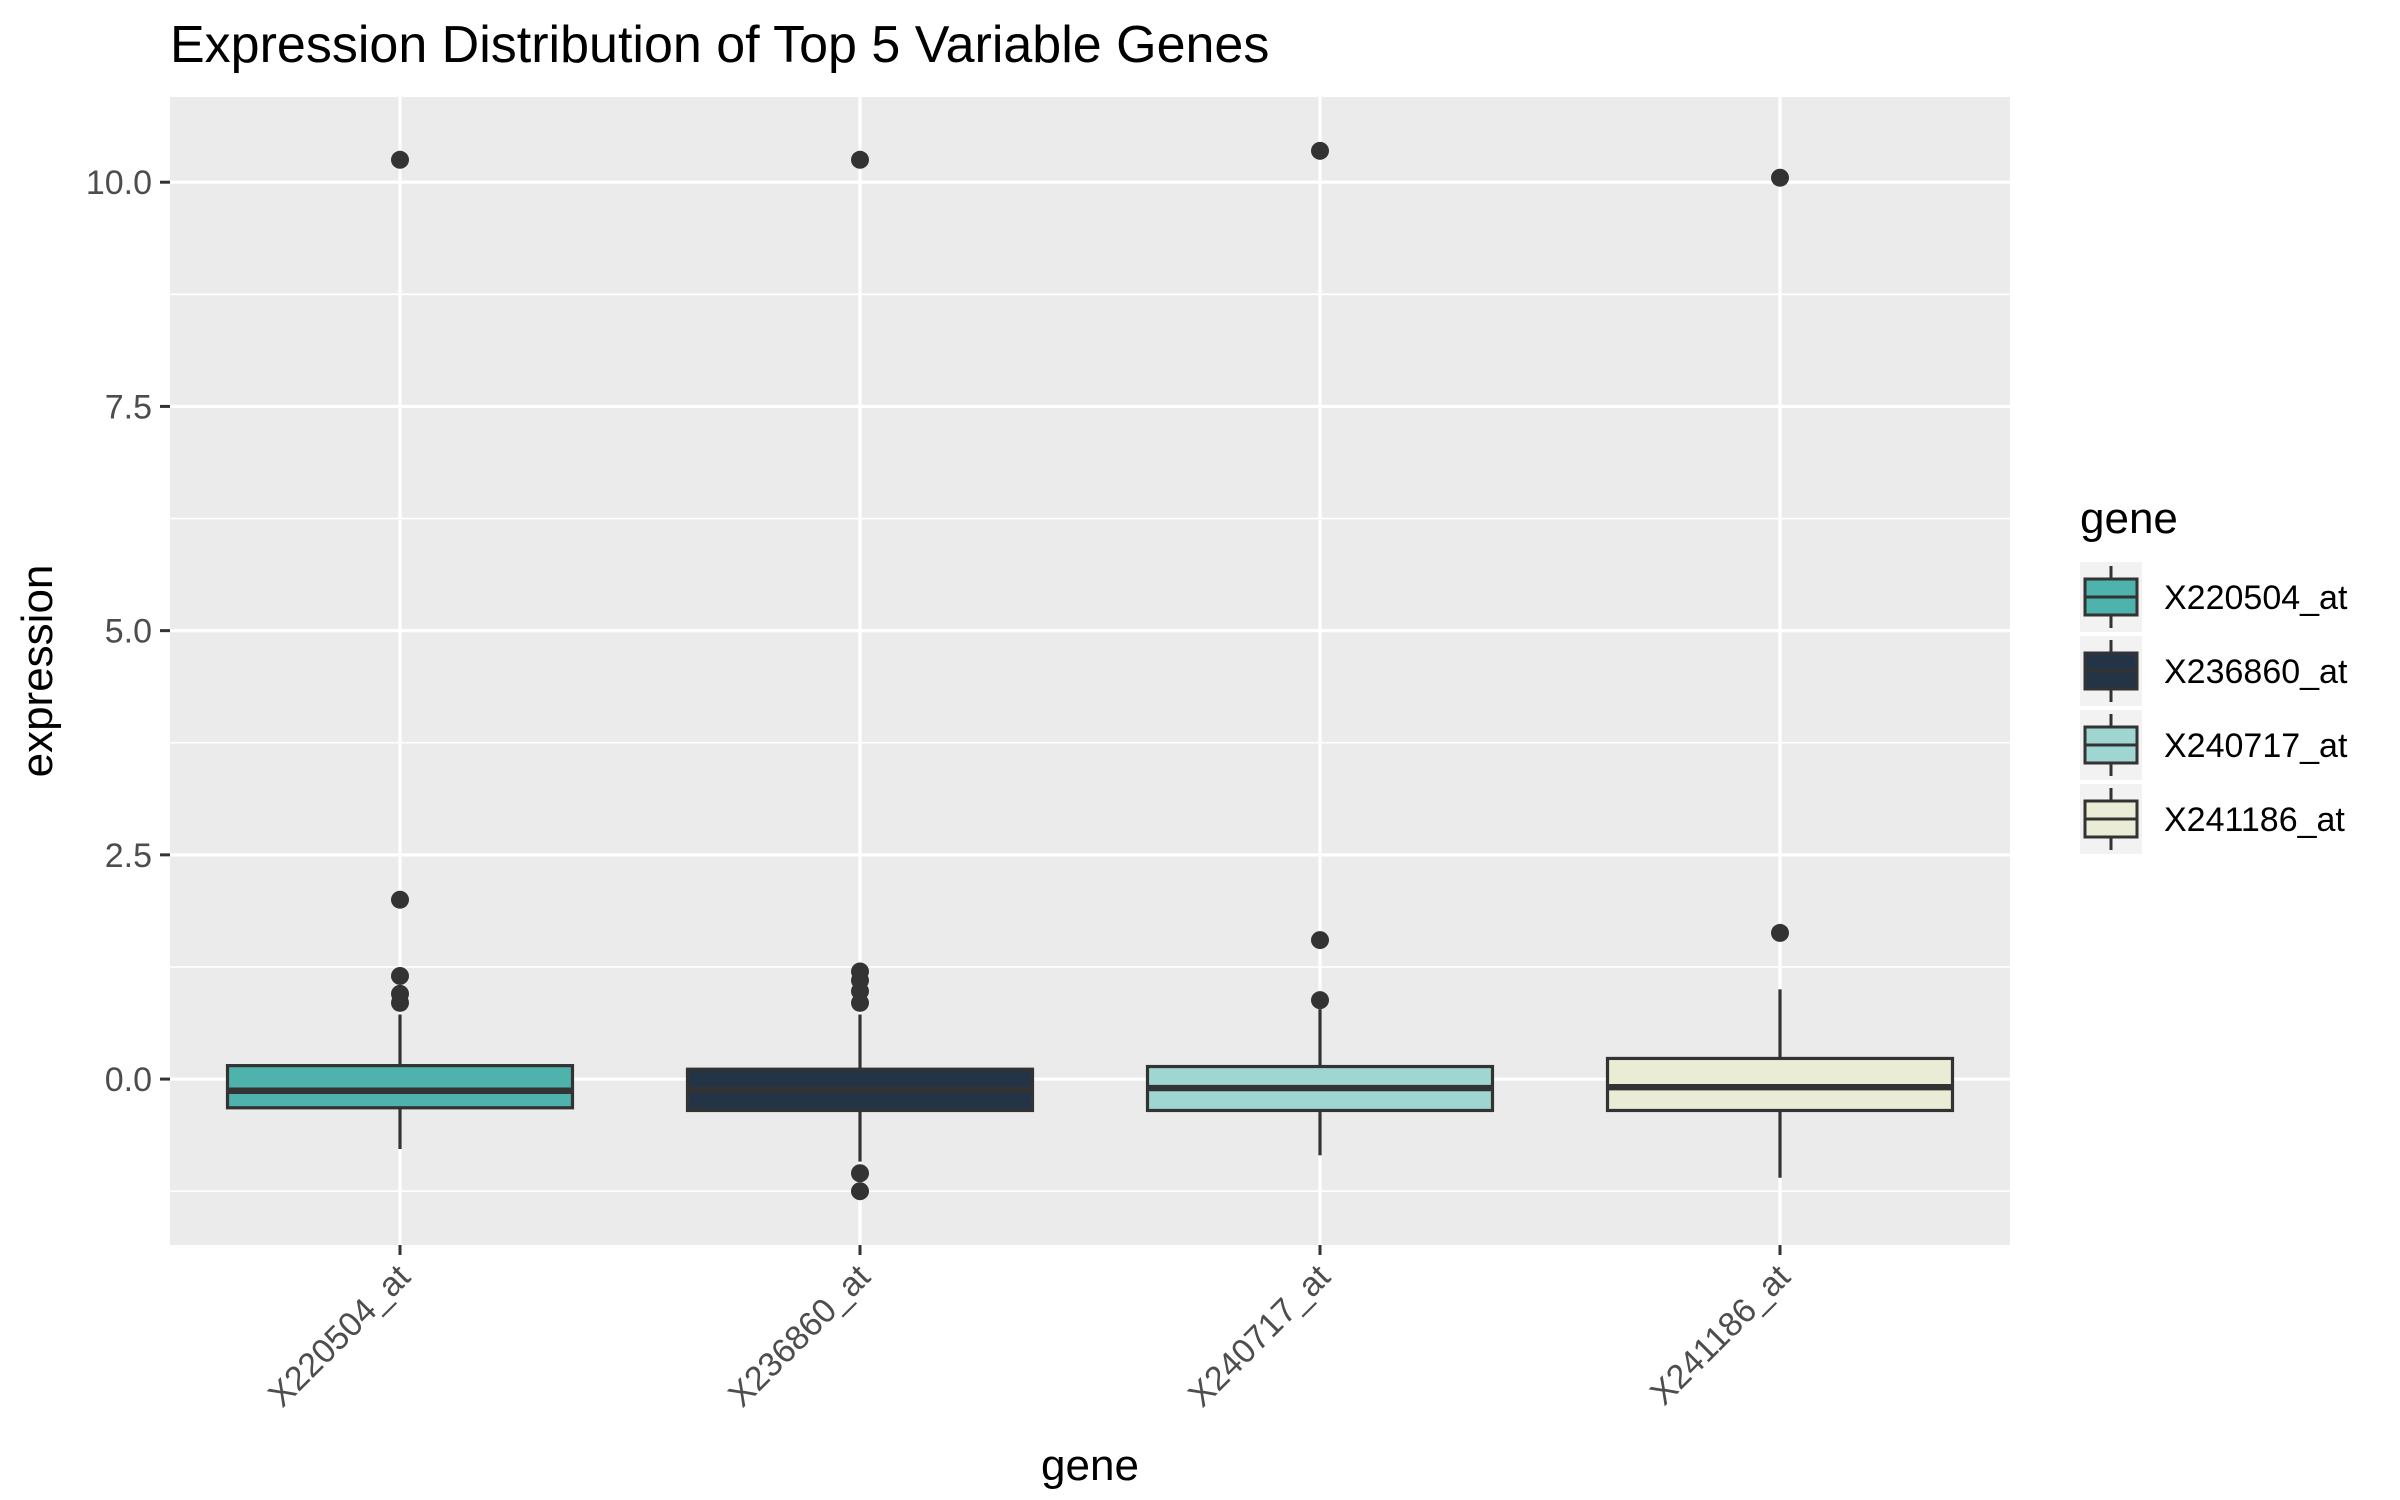 Image resolution: width=2400 pixels, height=1500 pixels. What do you see at coordinates (2256, 672) in the screenshot?
I see `legend-label: X236860_at` at bounding box center [2256, 672].